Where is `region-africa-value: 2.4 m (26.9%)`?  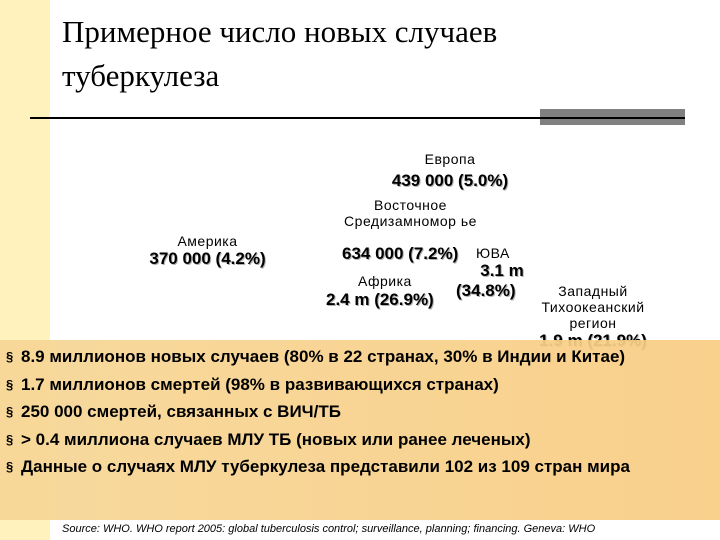 region-africa-value: 2.4 m (26.9%) is located at coordinates (380, 299).